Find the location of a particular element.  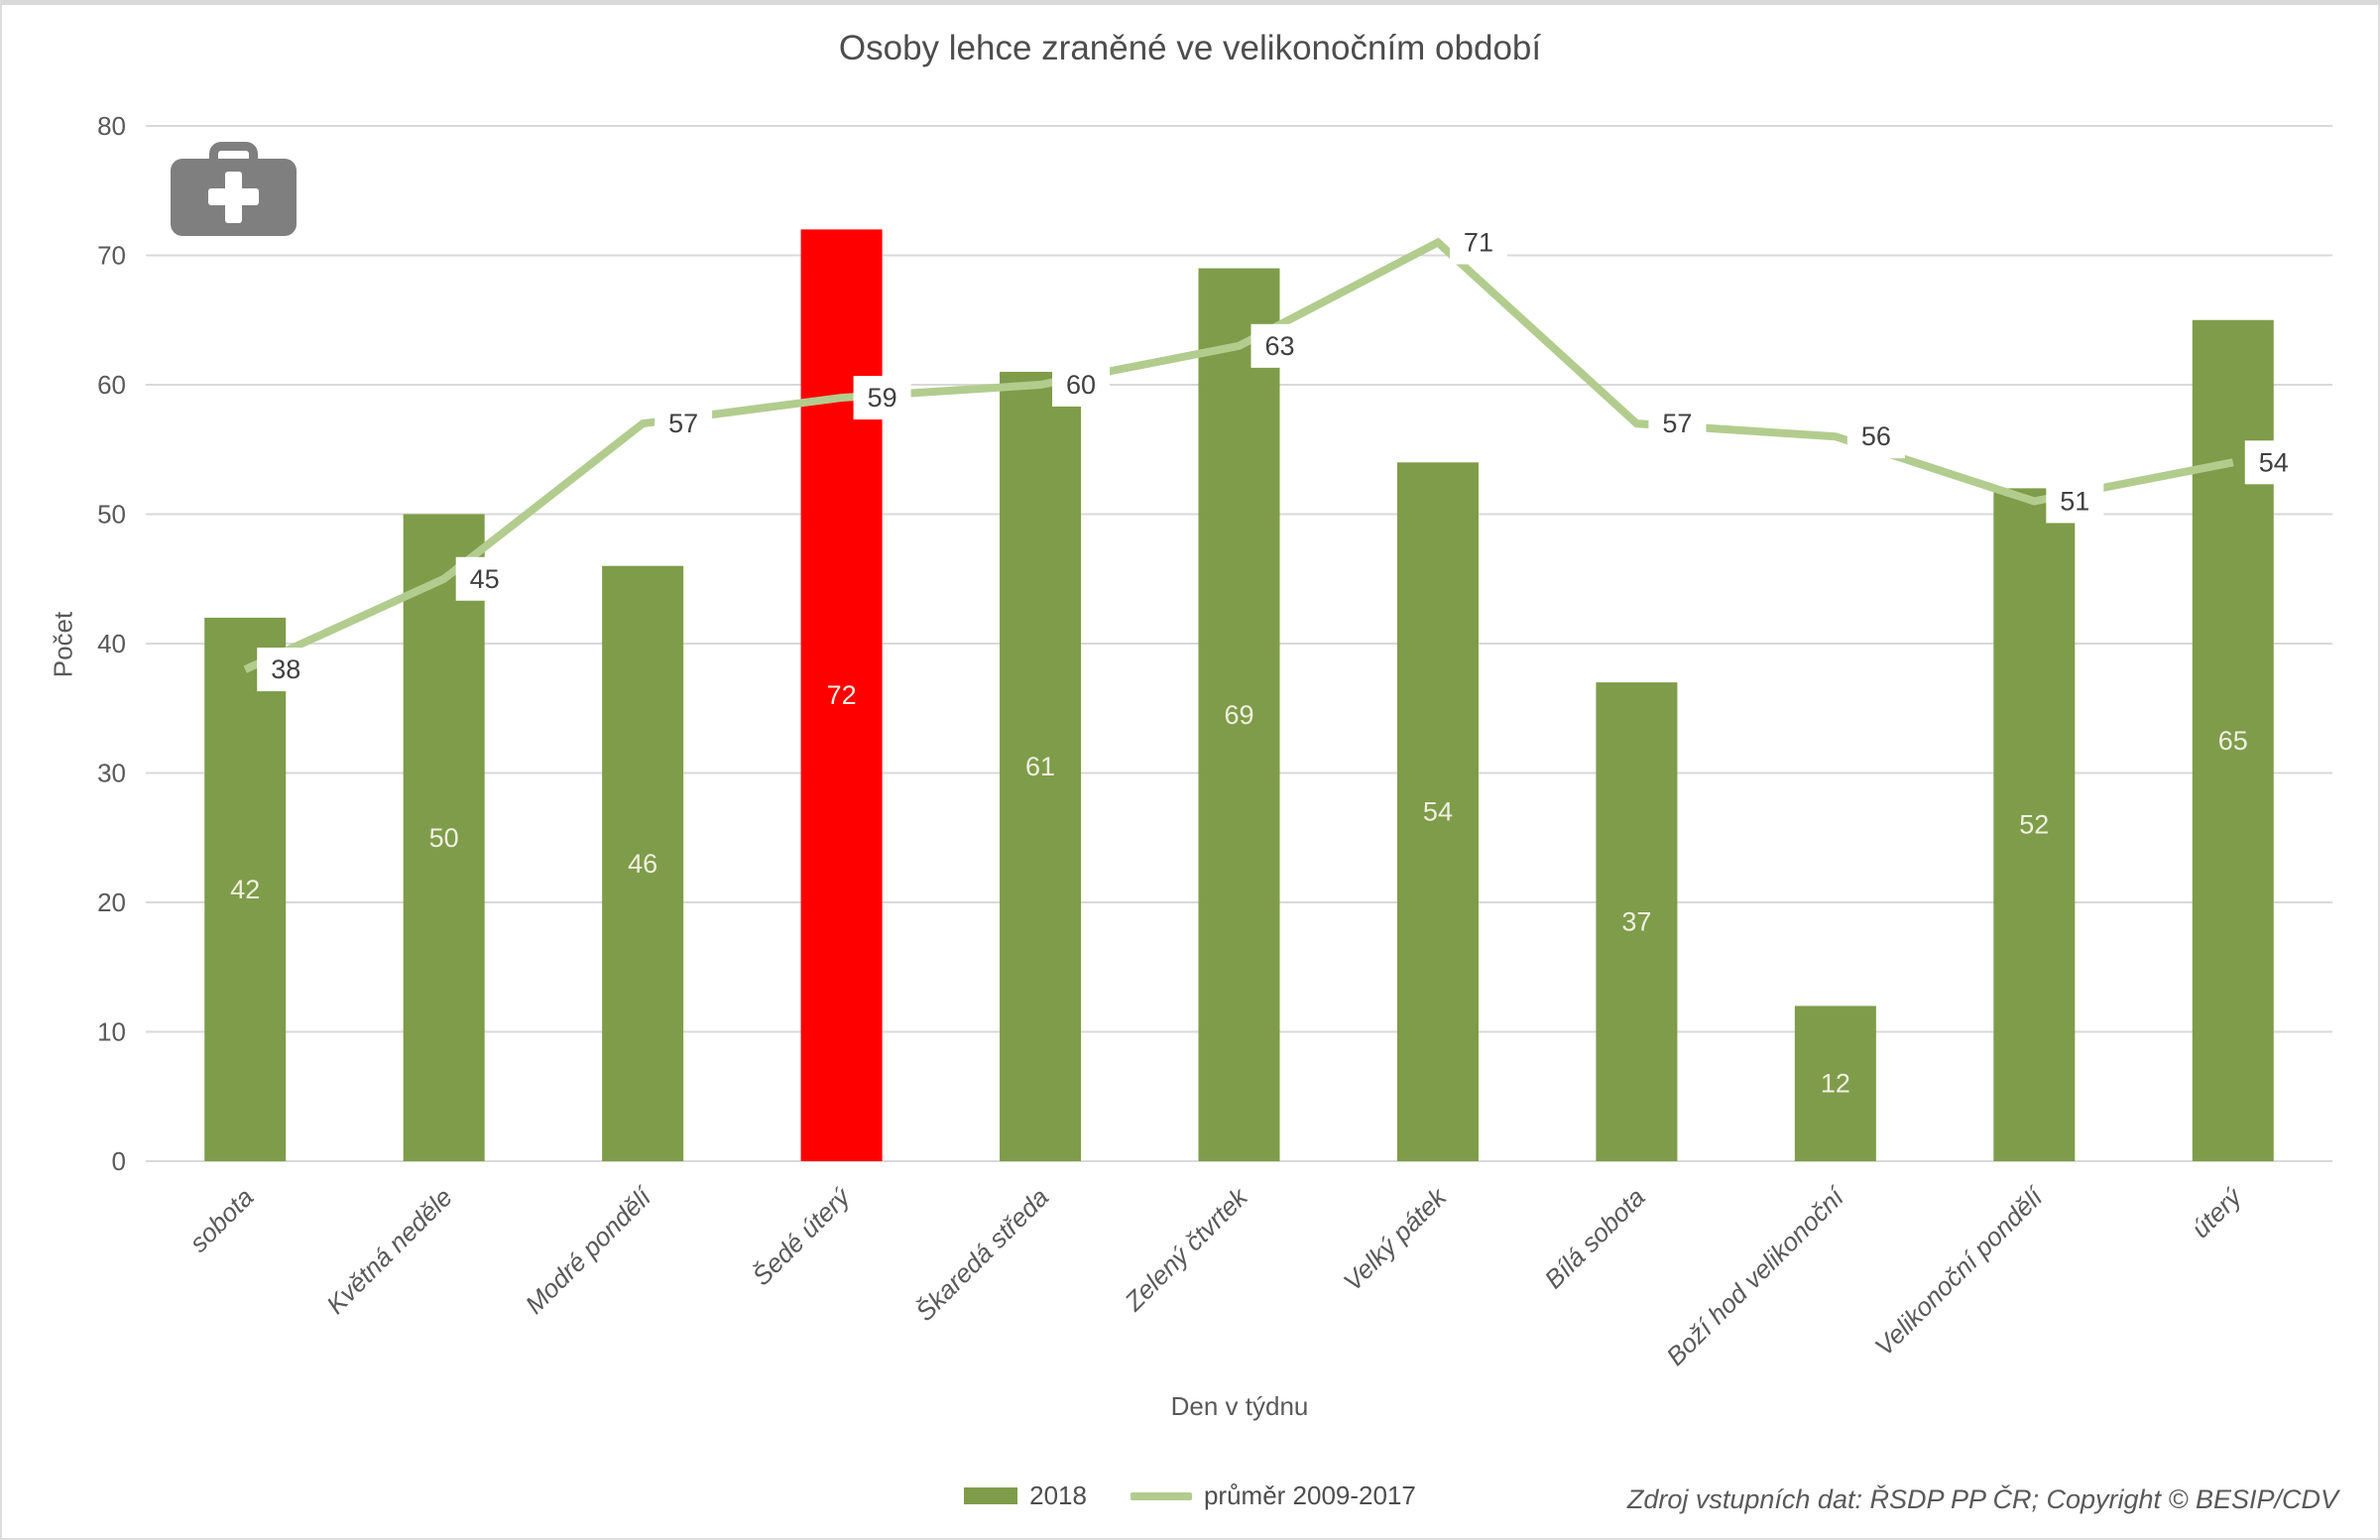

bar-value-label: 12 is located at coordinates (1835, 1084).